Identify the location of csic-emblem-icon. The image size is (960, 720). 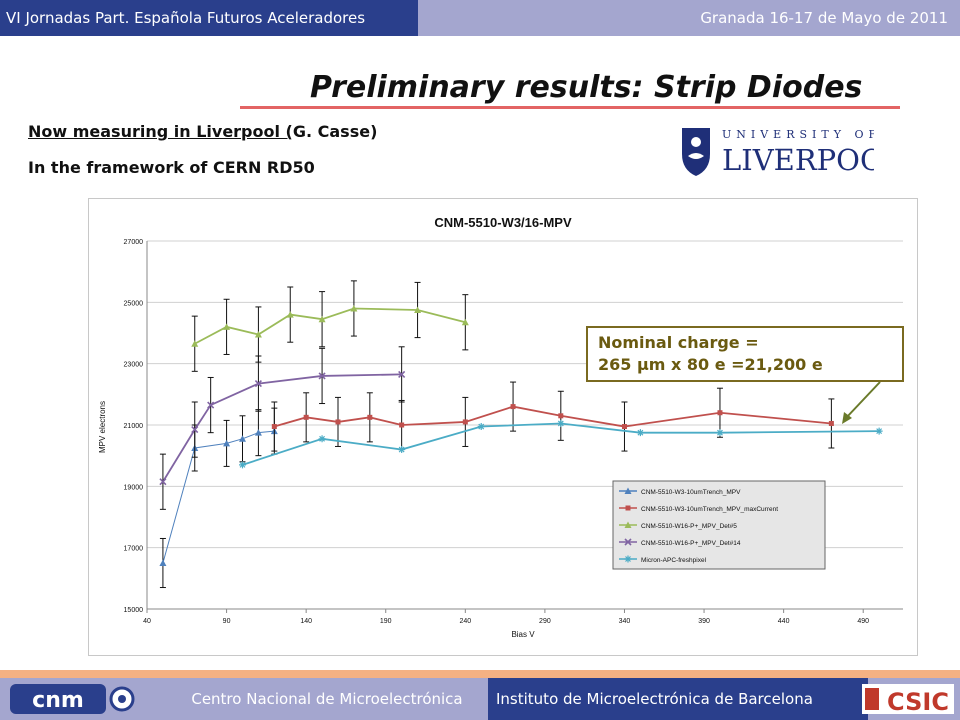
(872, 699).